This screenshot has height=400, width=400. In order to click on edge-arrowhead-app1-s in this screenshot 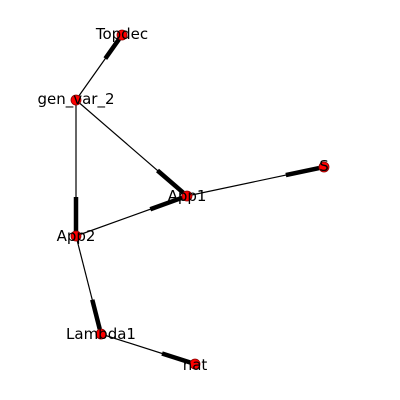, I will do `click(302, 171)`.